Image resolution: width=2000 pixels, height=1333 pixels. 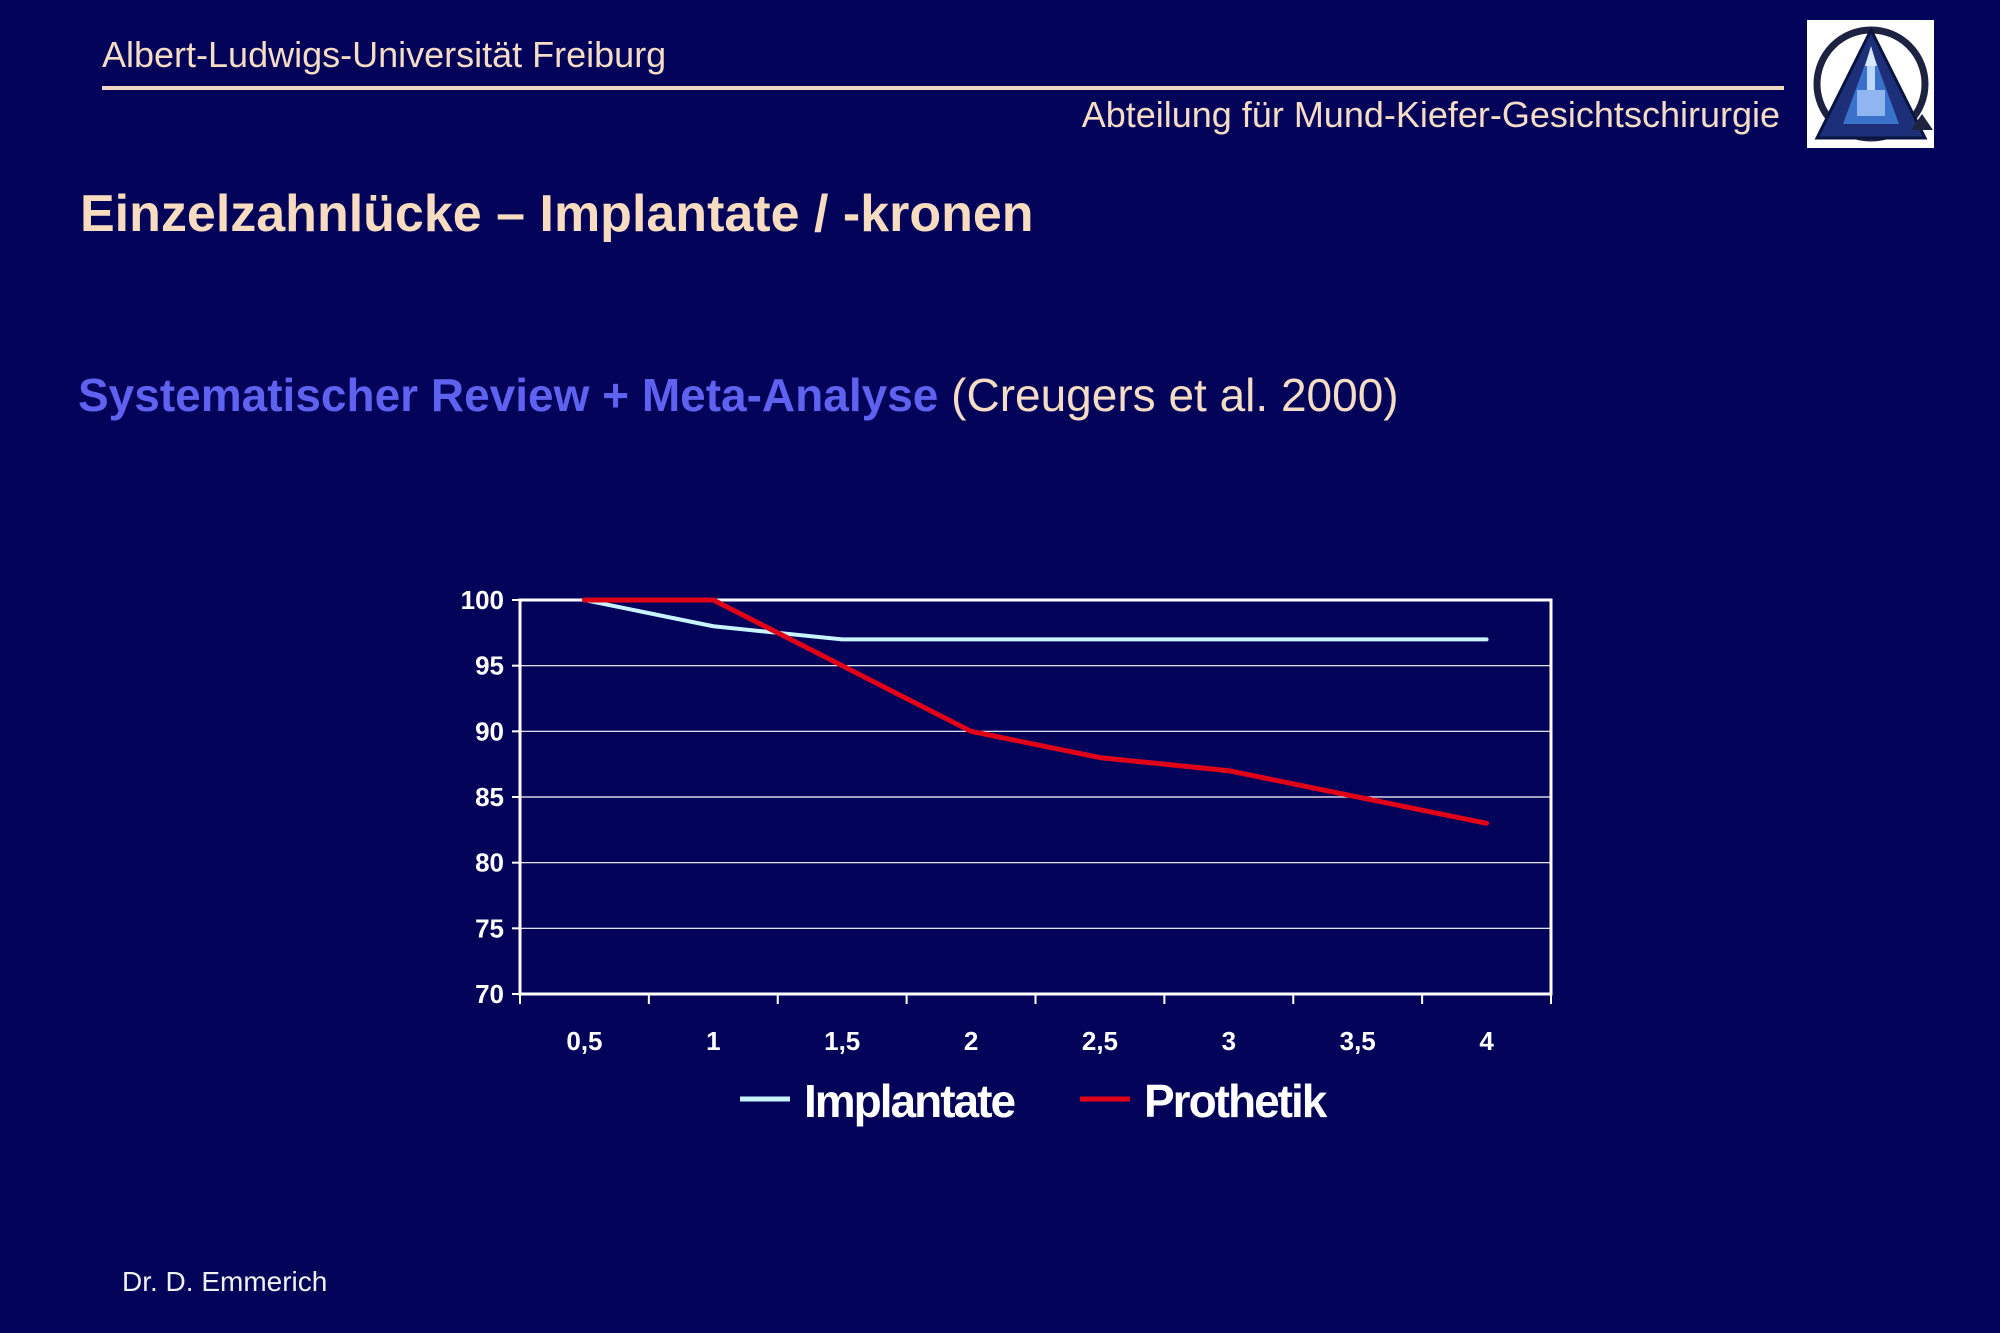 I want to click on y-tick-label: 75, so click(x=489, y=928).